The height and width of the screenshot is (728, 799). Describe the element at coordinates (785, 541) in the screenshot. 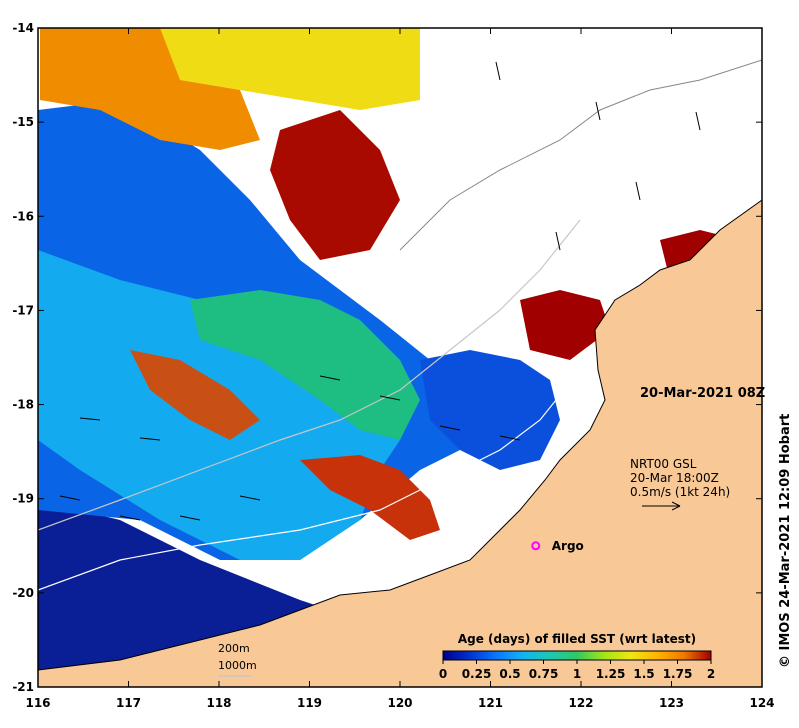

I see `credit-label: © IMOS 24-Mar-2021 12:09 Hobart` at that location.